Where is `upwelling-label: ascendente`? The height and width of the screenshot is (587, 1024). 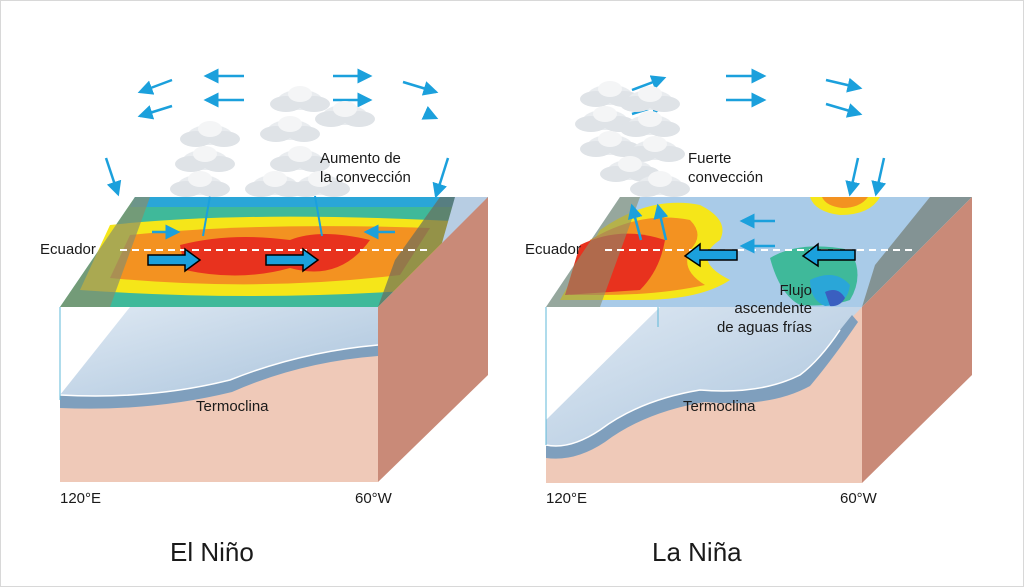
upwelling-label: ascendente is located at coordinates (773, 308).